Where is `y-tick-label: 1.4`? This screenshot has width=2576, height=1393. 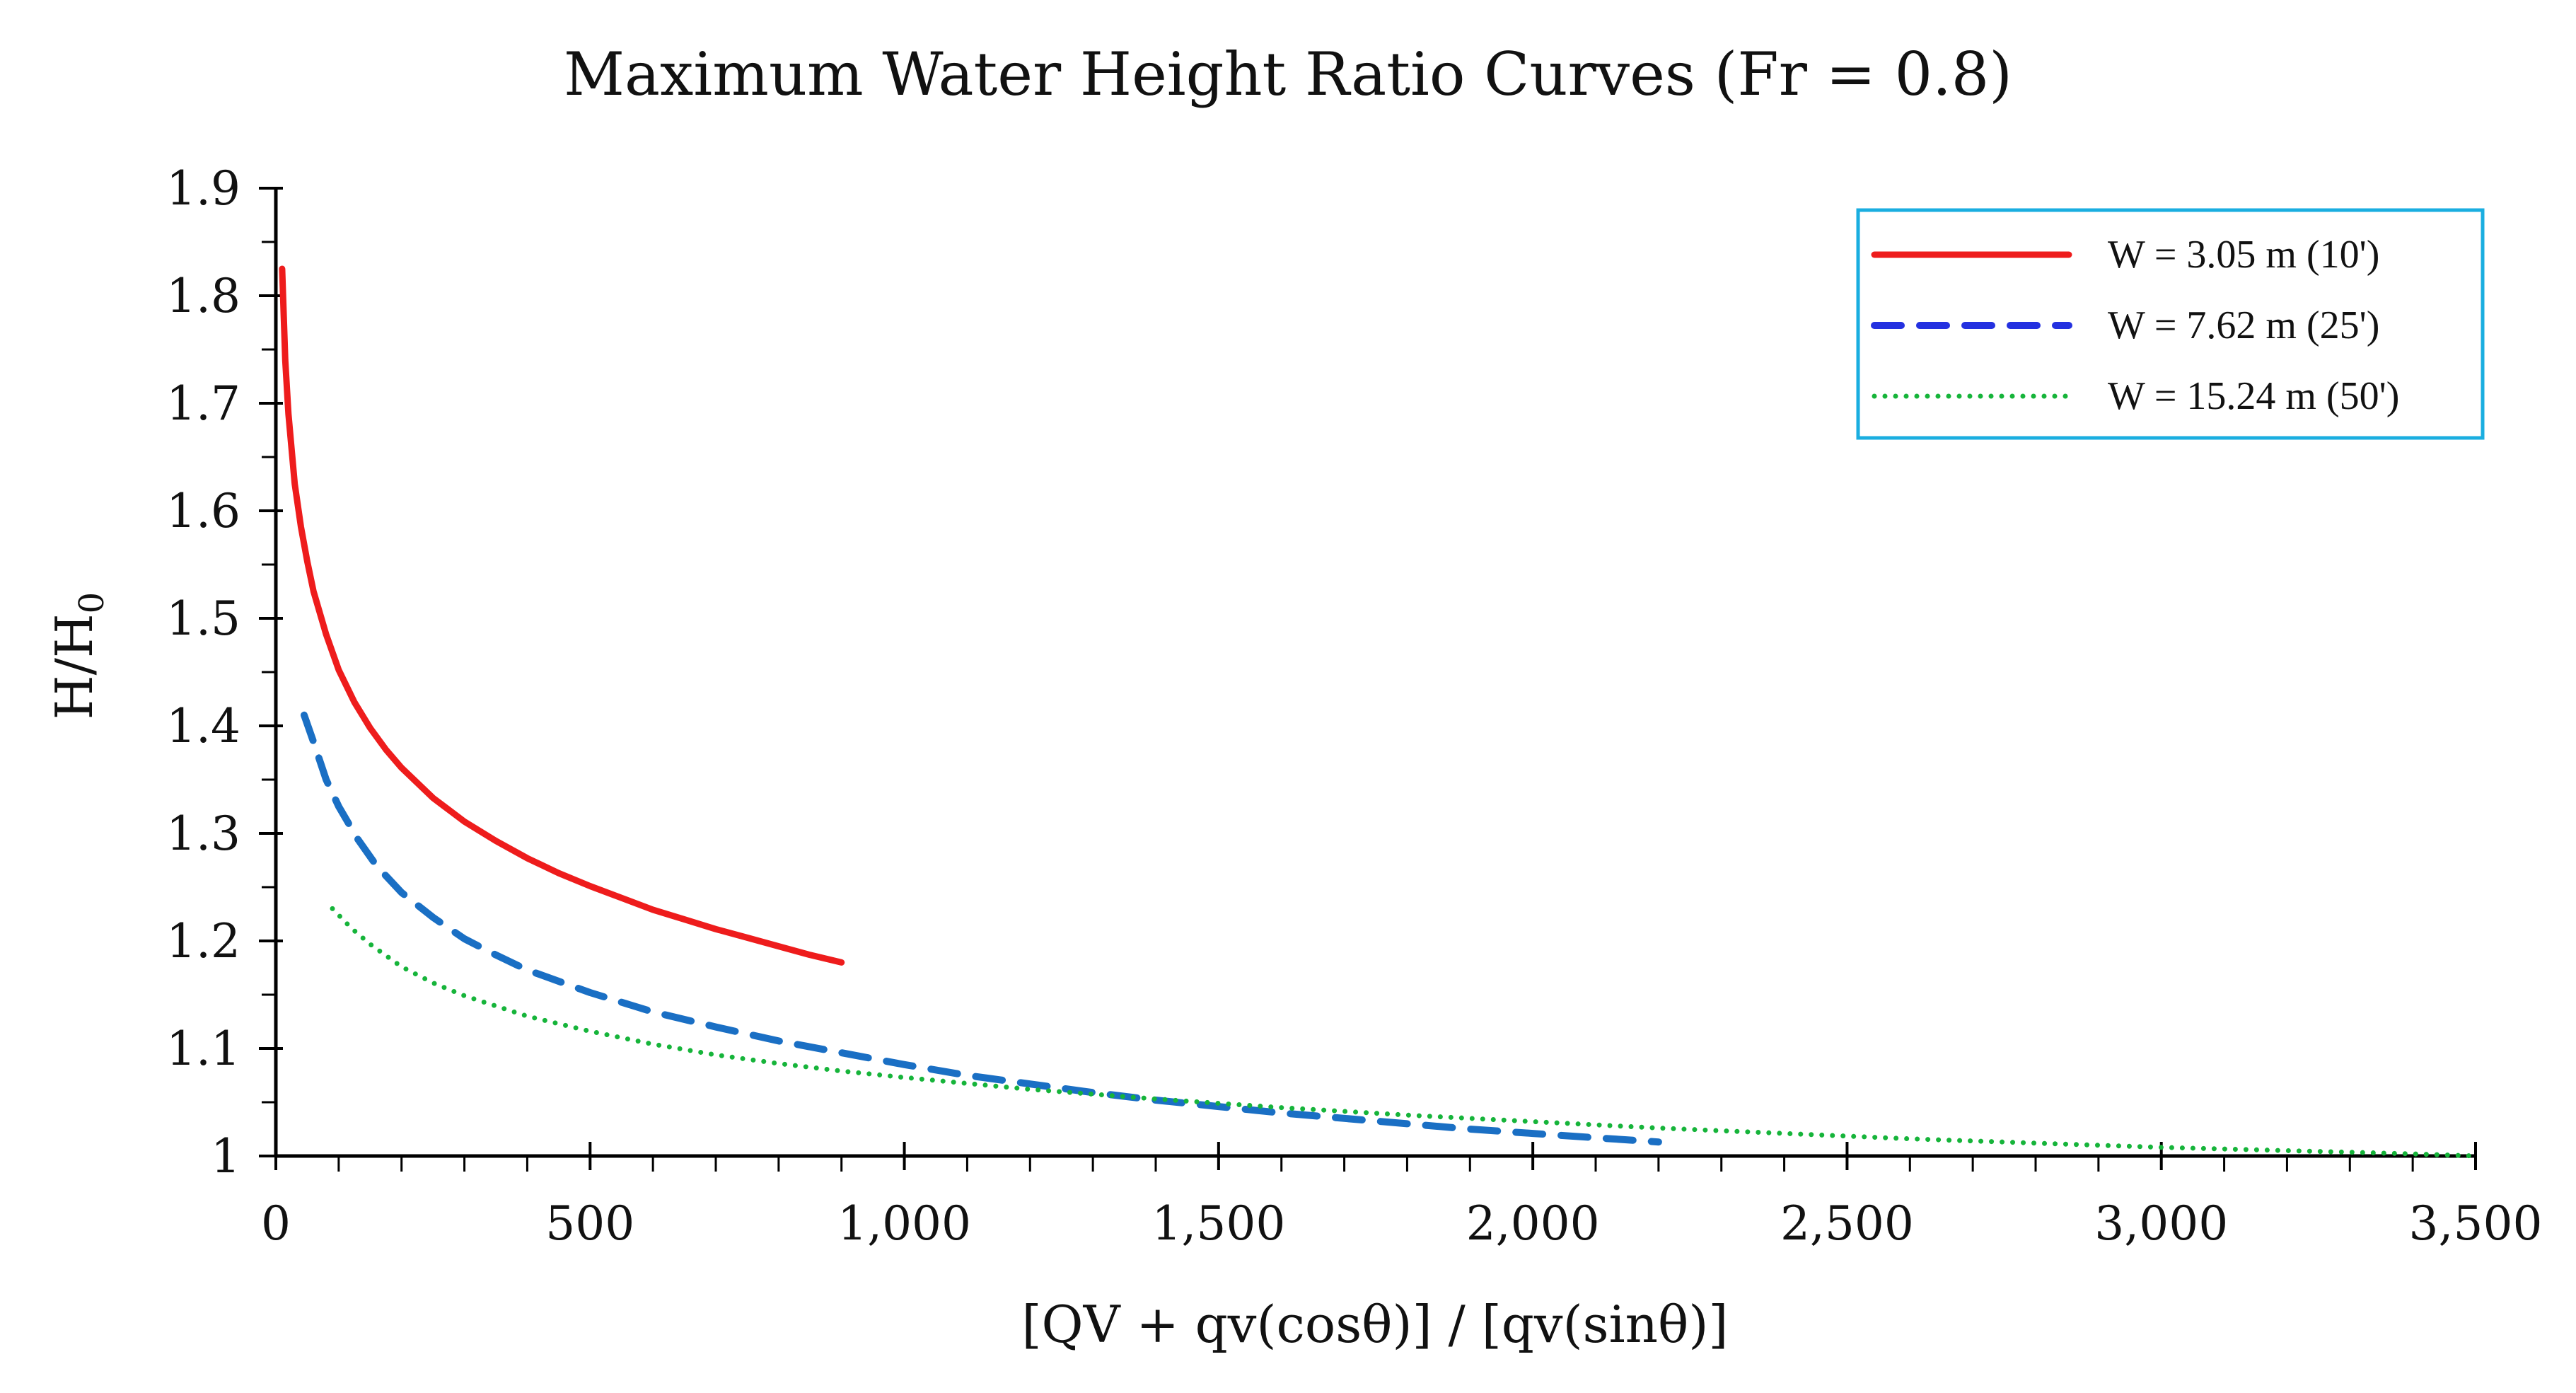 y-tick-label: 1.4 is located at coordinates (203, 726).